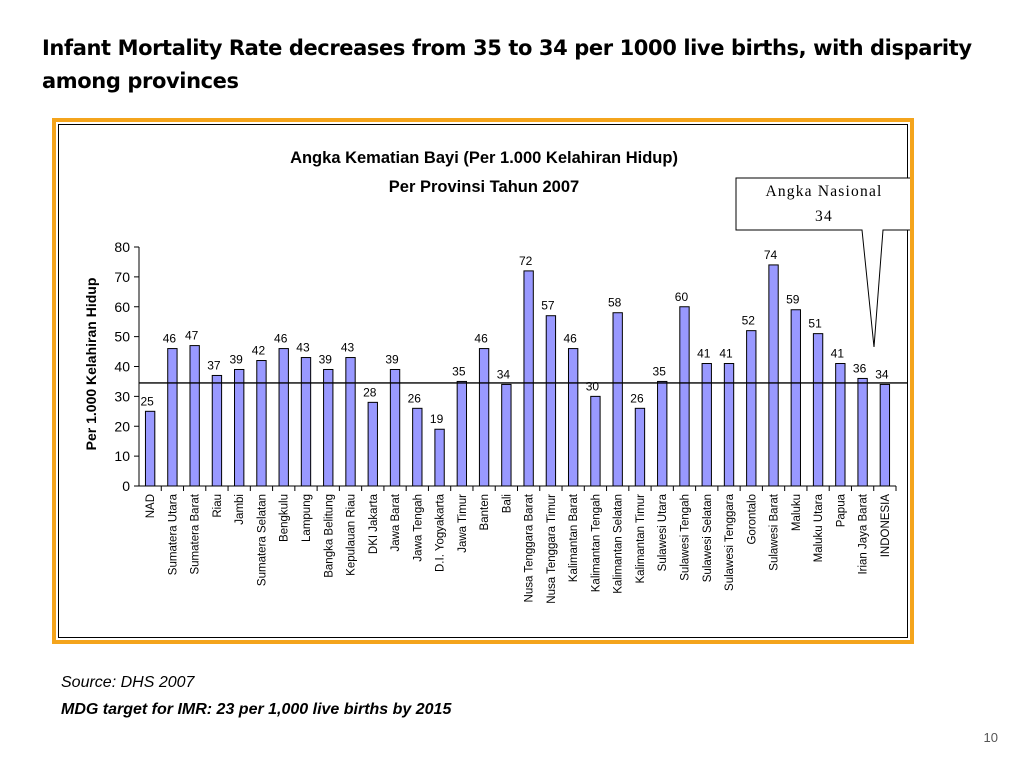  What do you see at coordinates (173, 534) in the screenshot?
I see `category-label: Sumatera Utara` at bounding box center [173, 534].